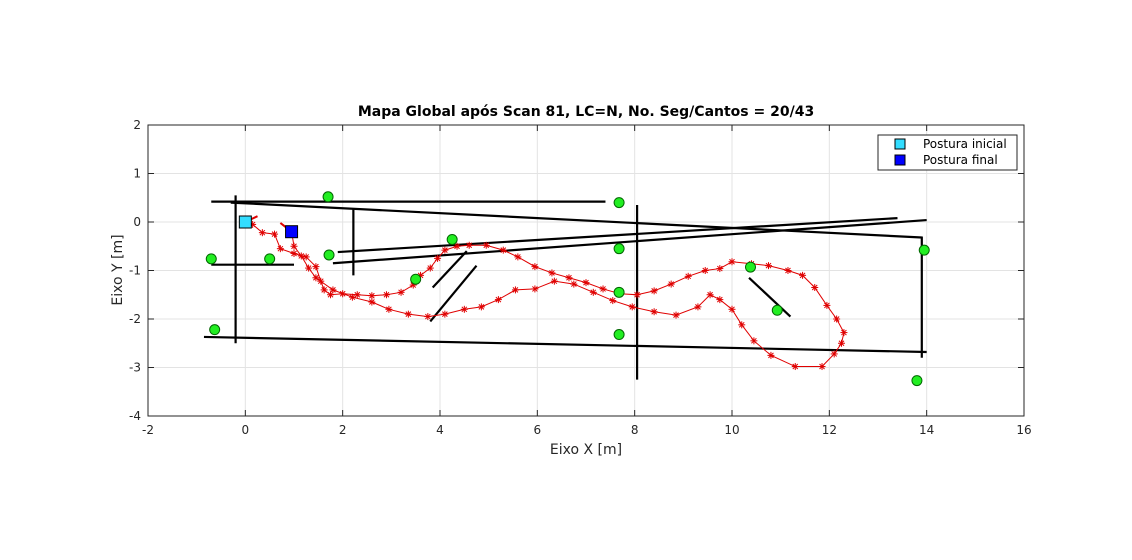  I want to click on initial-pose-marker, so click(245, 222).